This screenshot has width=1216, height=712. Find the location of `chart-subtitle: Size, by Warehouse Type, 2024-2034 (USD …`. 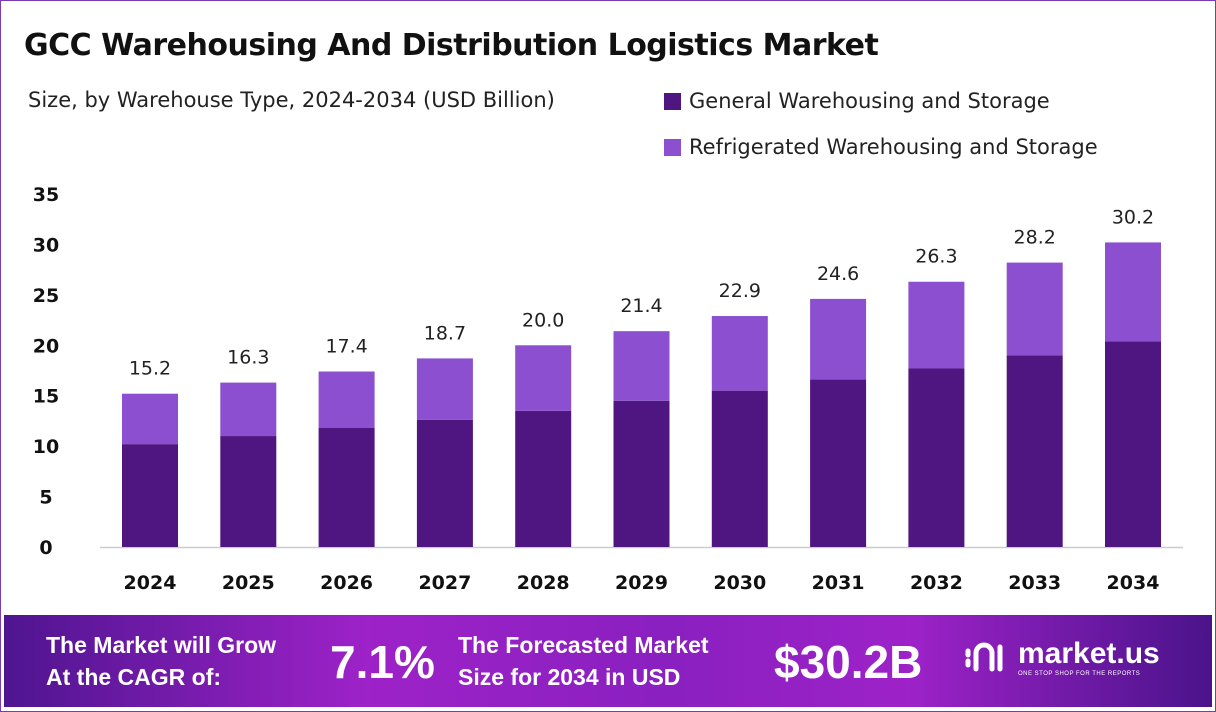

chart-subtitle: Size, by Warehouse Type, 2024-2034 (USD … is located at coordinates (291, 100).